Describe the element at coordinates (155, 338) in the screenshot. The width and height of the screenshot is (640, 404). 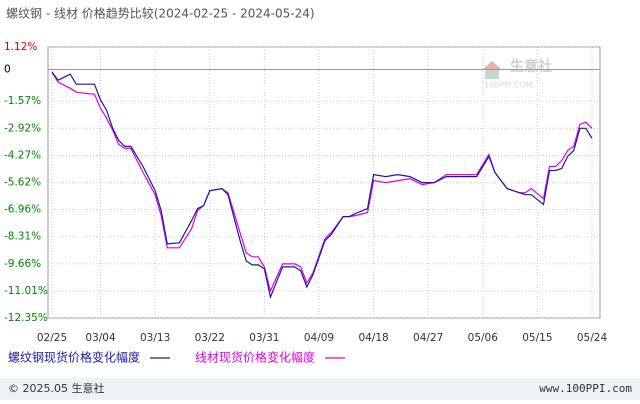
I see `x-tick-label: 03/13` at that location.